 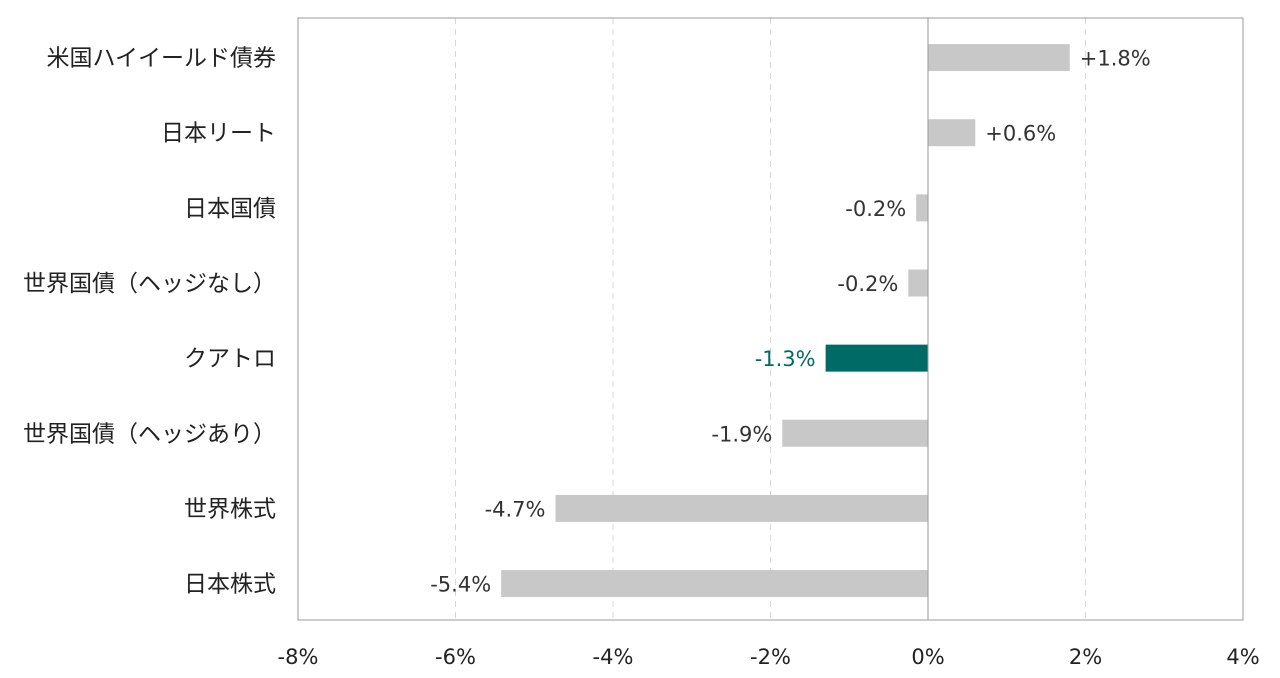 What do you see at coordinates (1020, 134) in the screenshot?
I see `value-label: +0.6%` at bounding box center [1020, 134].